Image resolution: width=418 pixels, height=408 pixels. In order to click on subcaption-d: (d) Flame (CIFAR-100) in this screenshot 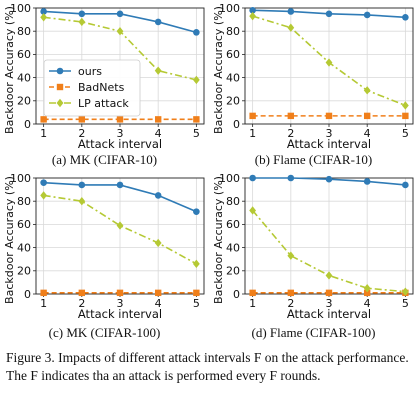, I will do `click(313, 332)`.